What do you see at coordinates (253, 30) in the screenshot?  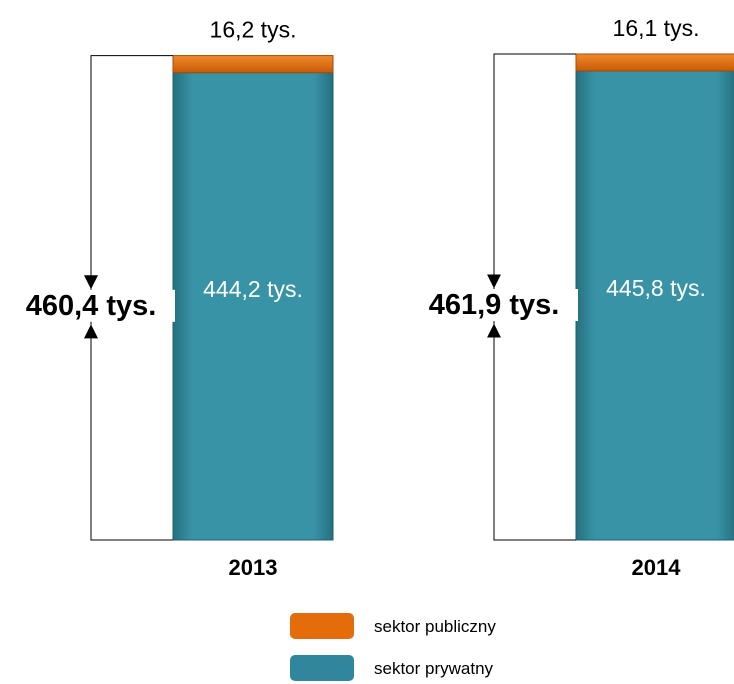 I see `public-value-label-2013: 16,2 tys.` at bounding box center [253, 30].